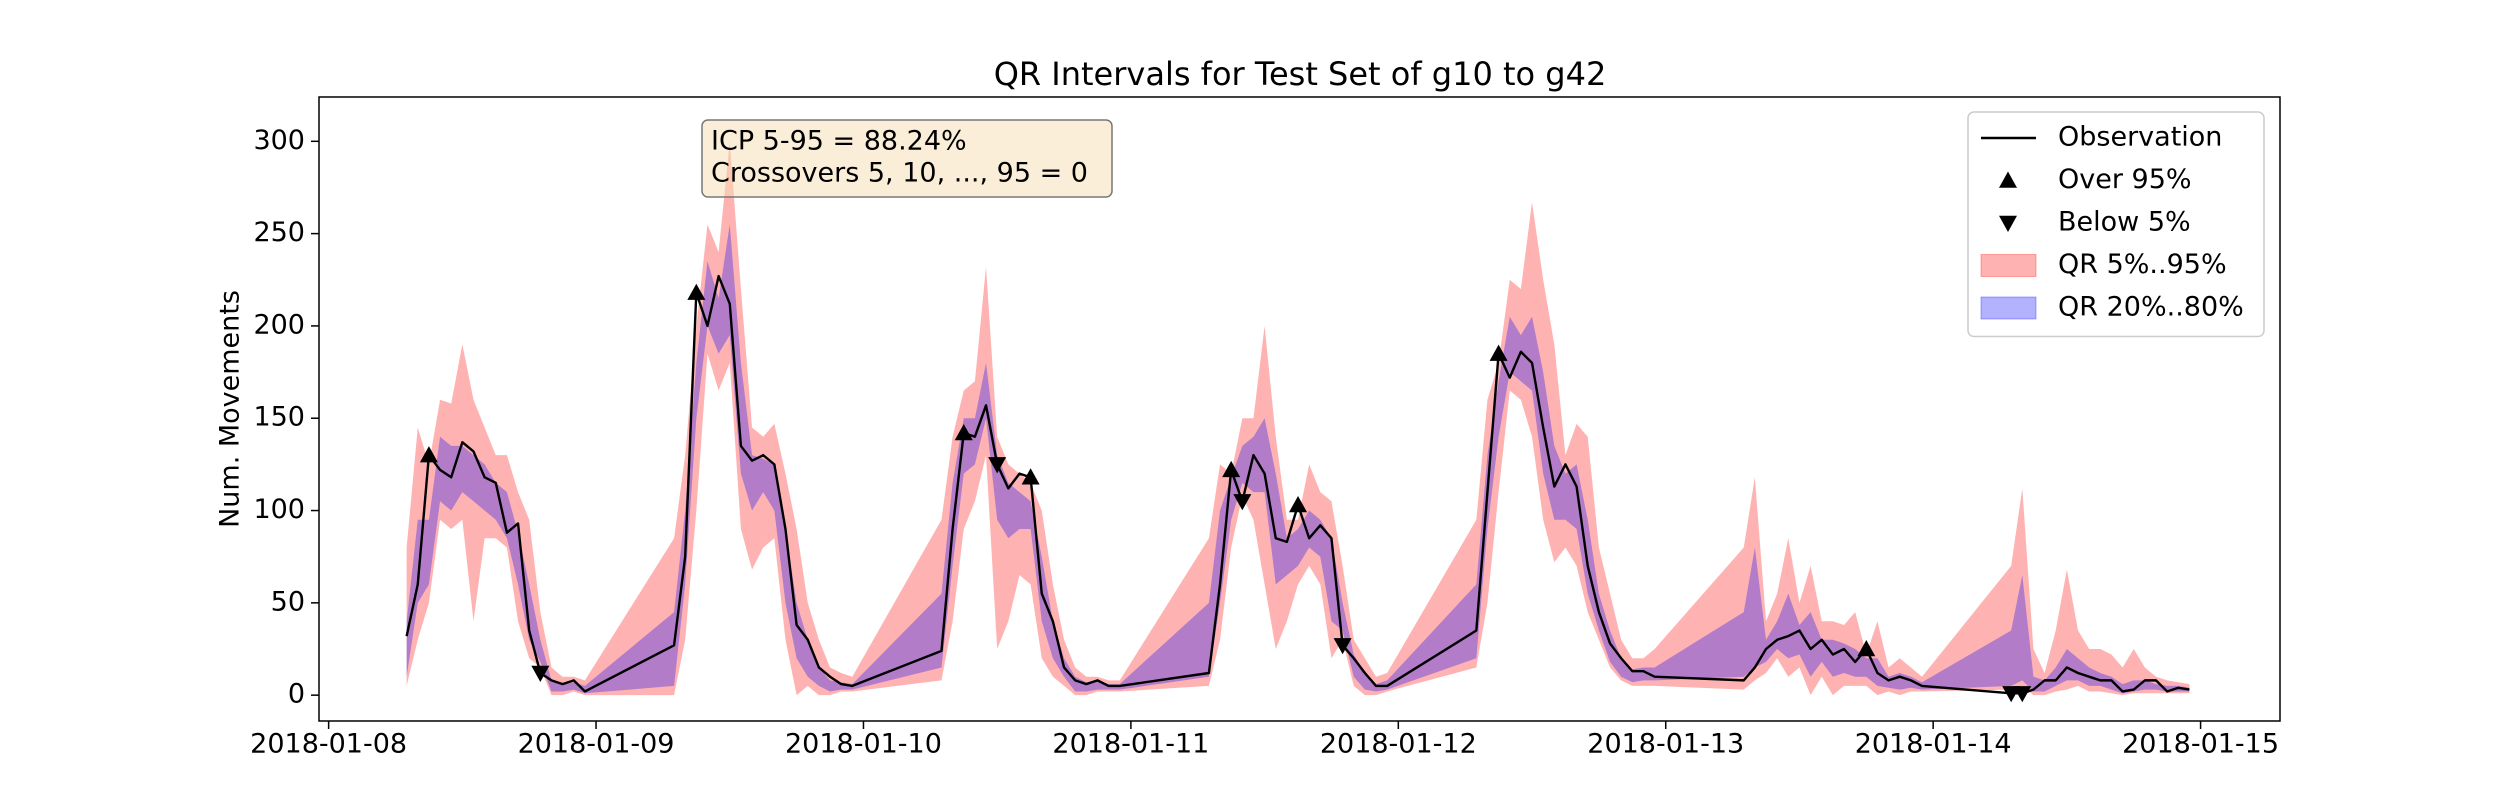 The image size is (2500, 800). What do you see at coordinates (279, 417) in the screenshot?
I see `y-tick-label: 150` at bounding box center [279, 417].